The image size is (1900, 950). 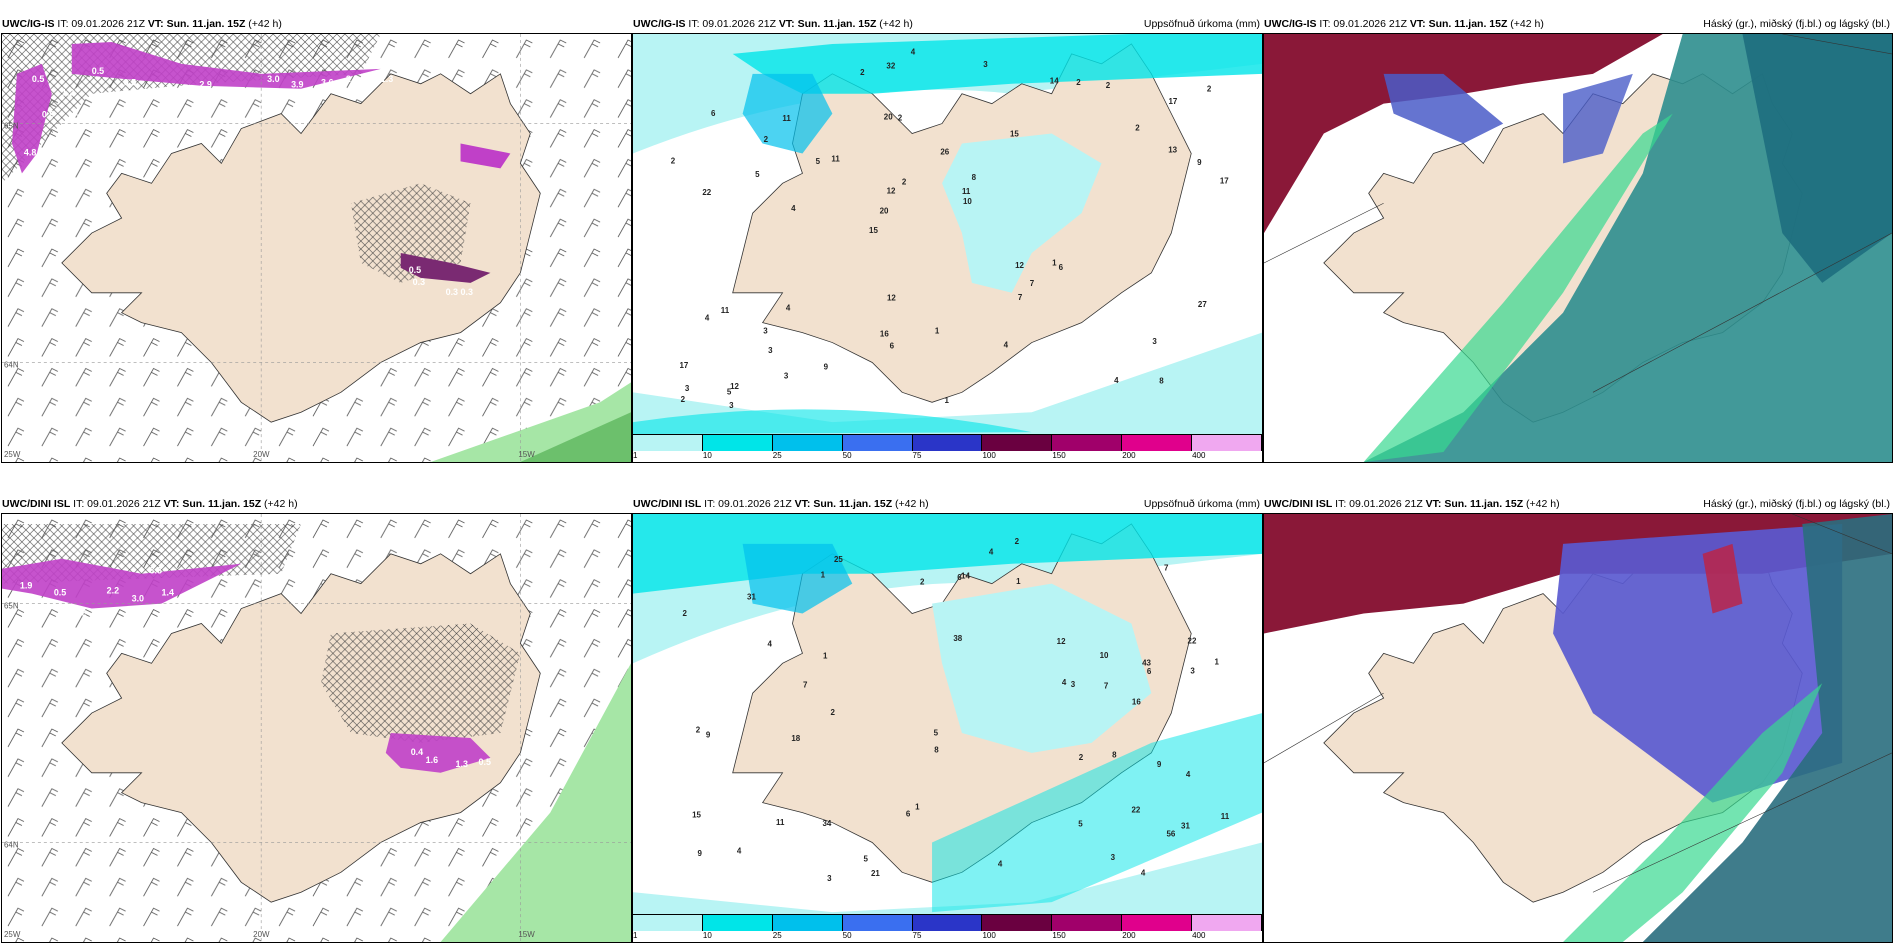 I want to click on lon-label-25: 25W, so click(x=12, y=934).